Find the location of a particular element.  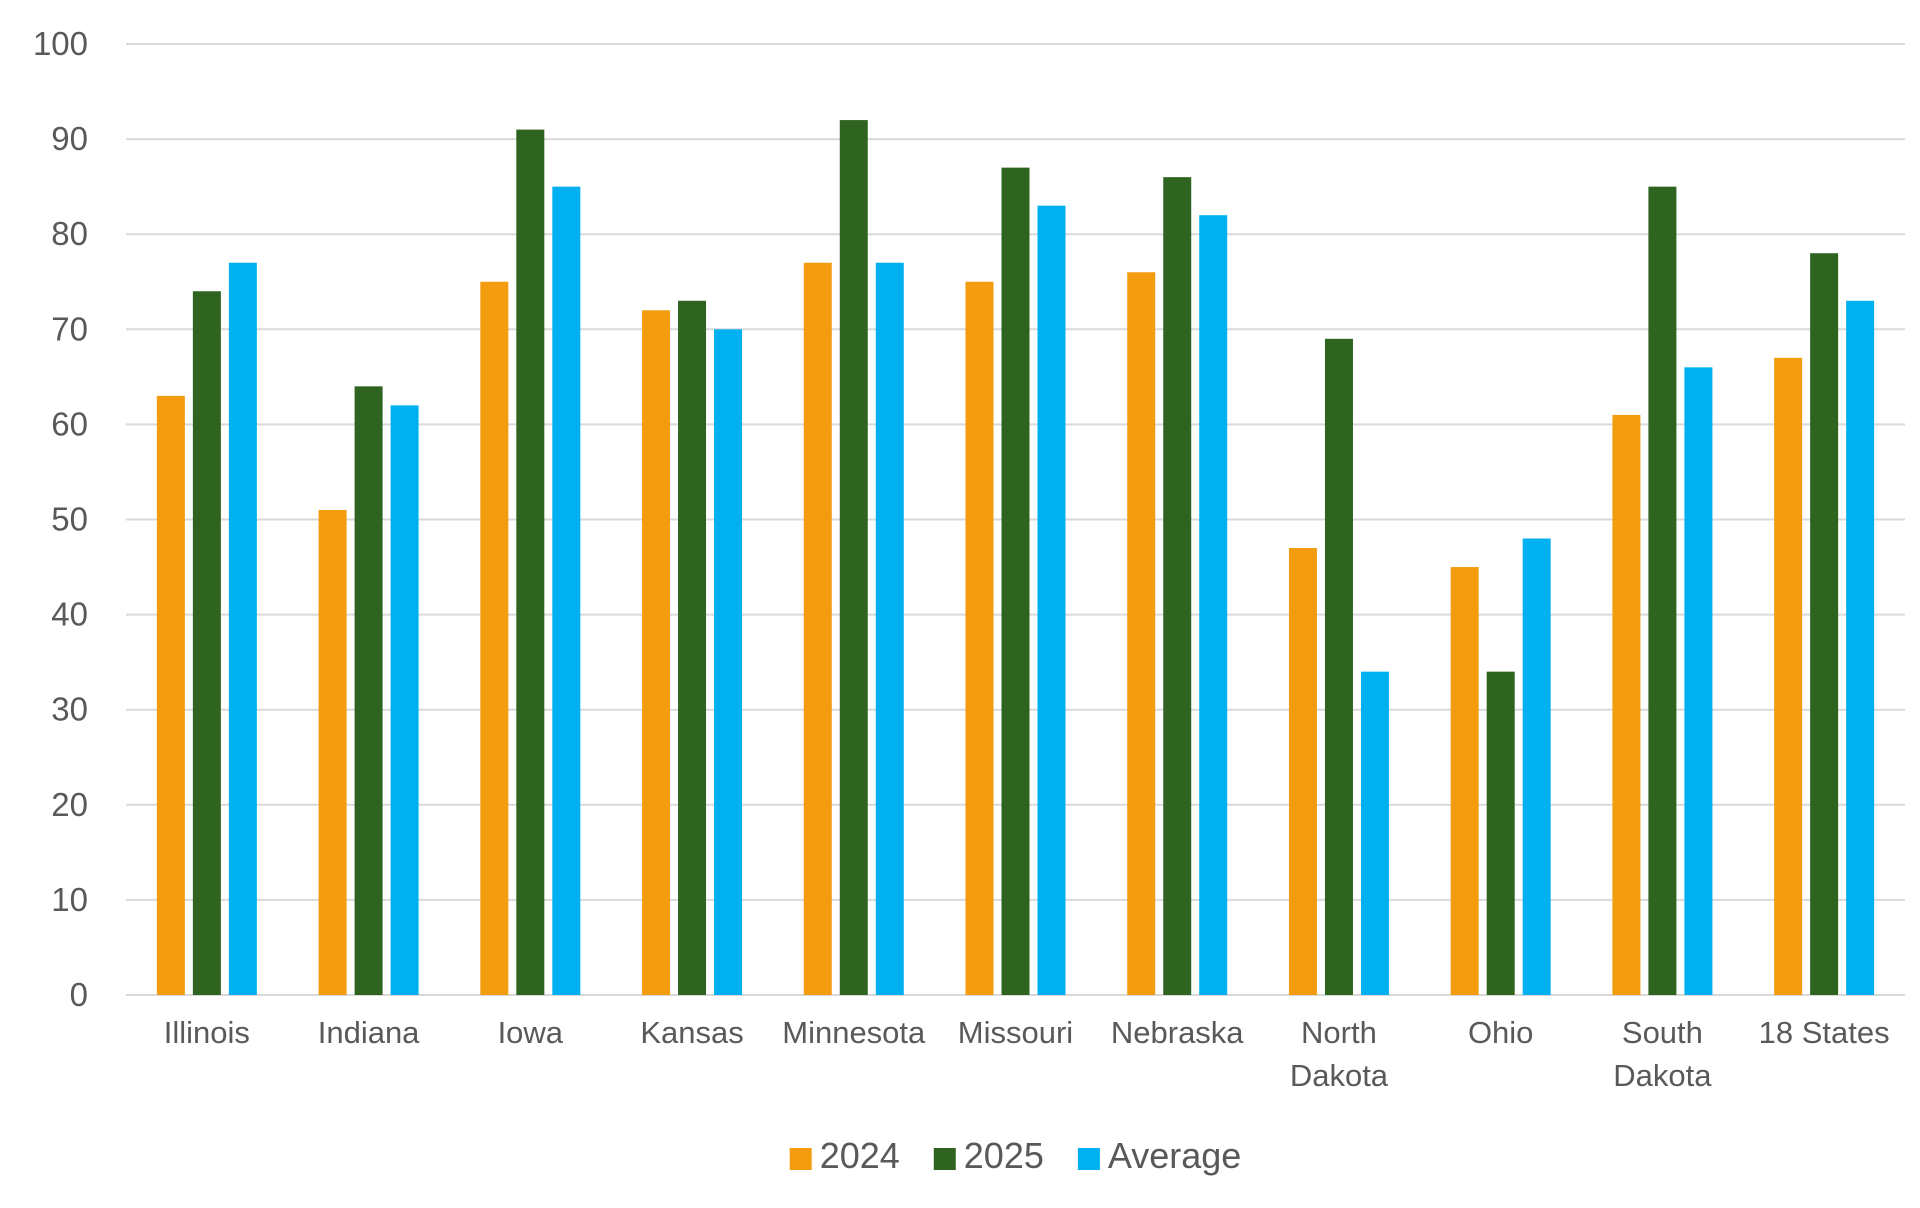

legend-item: 2025 is located at coordinates (988, 1155).